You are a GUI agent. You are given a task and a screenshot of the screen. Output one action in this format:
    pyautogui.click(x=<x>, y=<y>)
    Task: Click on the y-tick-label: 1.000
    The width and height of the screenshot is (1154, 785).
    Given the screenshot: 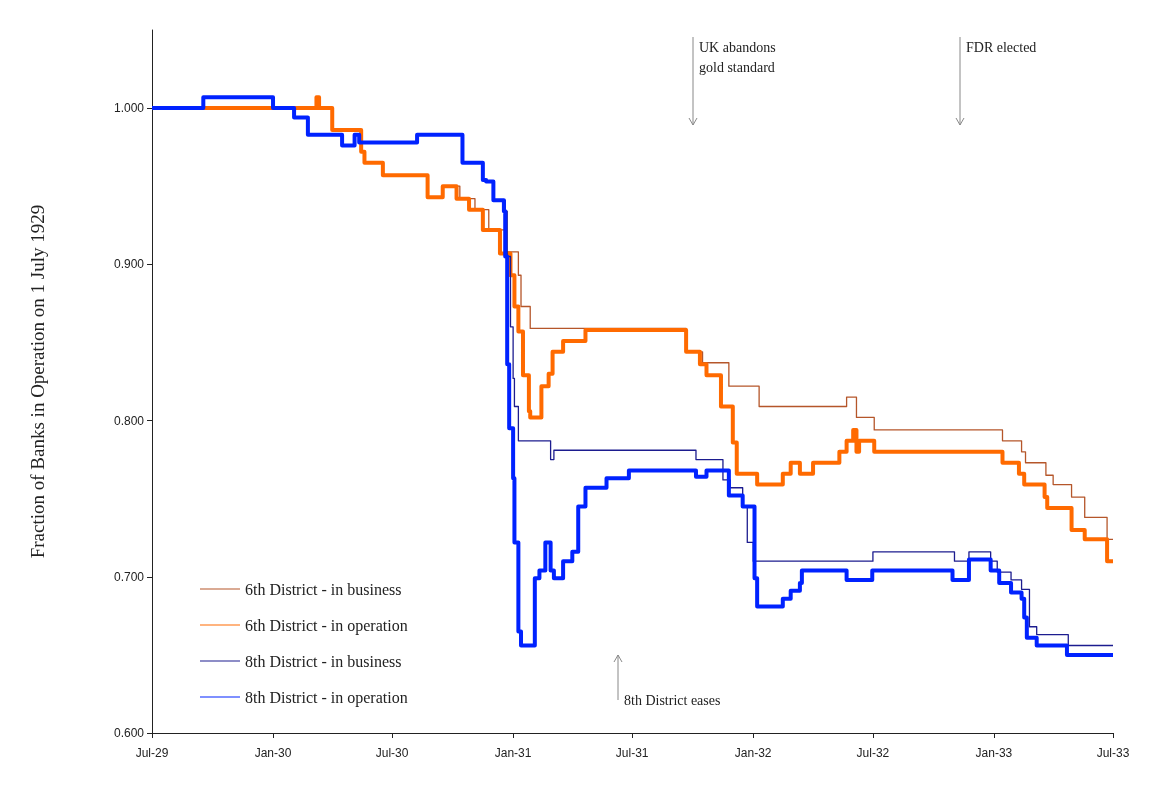 What is the action you would take?
    pyautogui.click(x=129, y=108)
    